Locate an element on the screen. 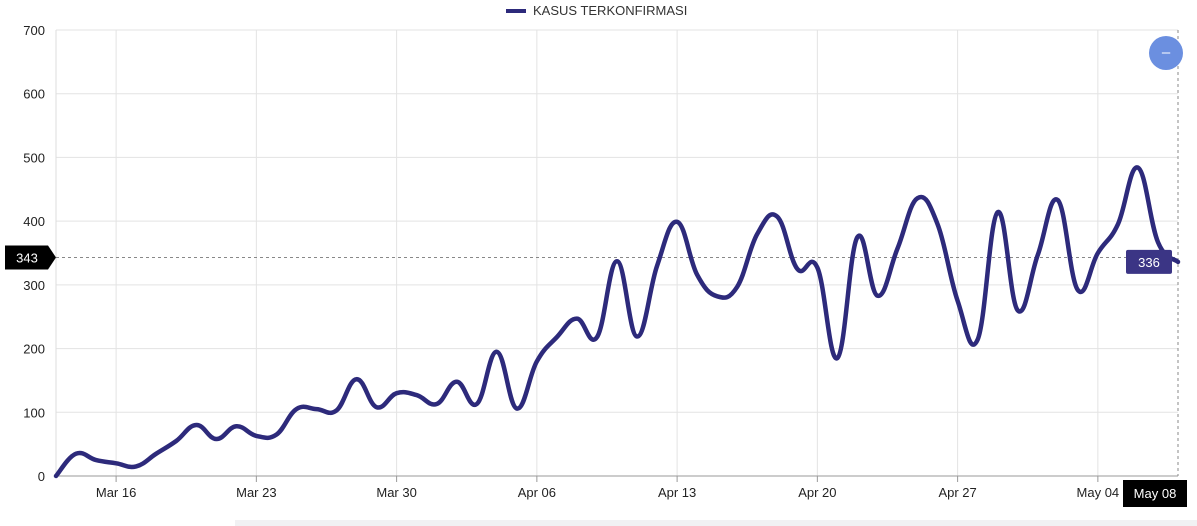 The width and height of the screenshot is (1197, 526). crosshair-x-label-text: May 08 is located at coordinates (1155, 493).